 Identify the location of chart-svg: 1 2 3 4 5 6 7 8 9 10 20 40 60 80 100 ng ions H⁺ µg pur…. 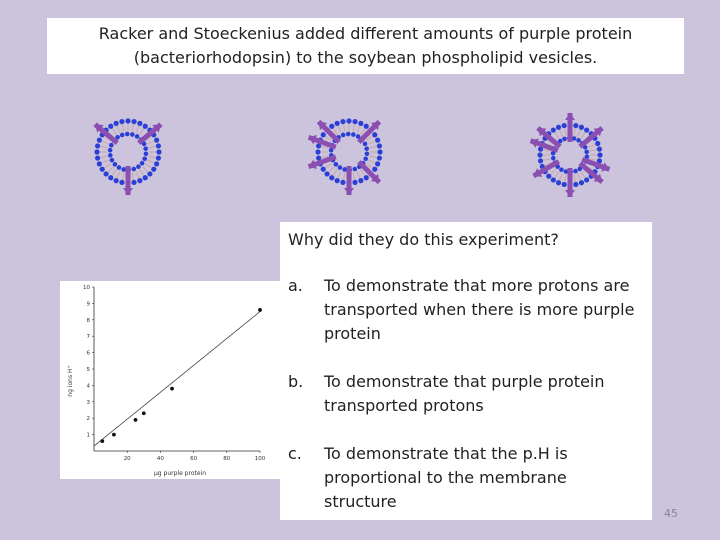
(166, 381).